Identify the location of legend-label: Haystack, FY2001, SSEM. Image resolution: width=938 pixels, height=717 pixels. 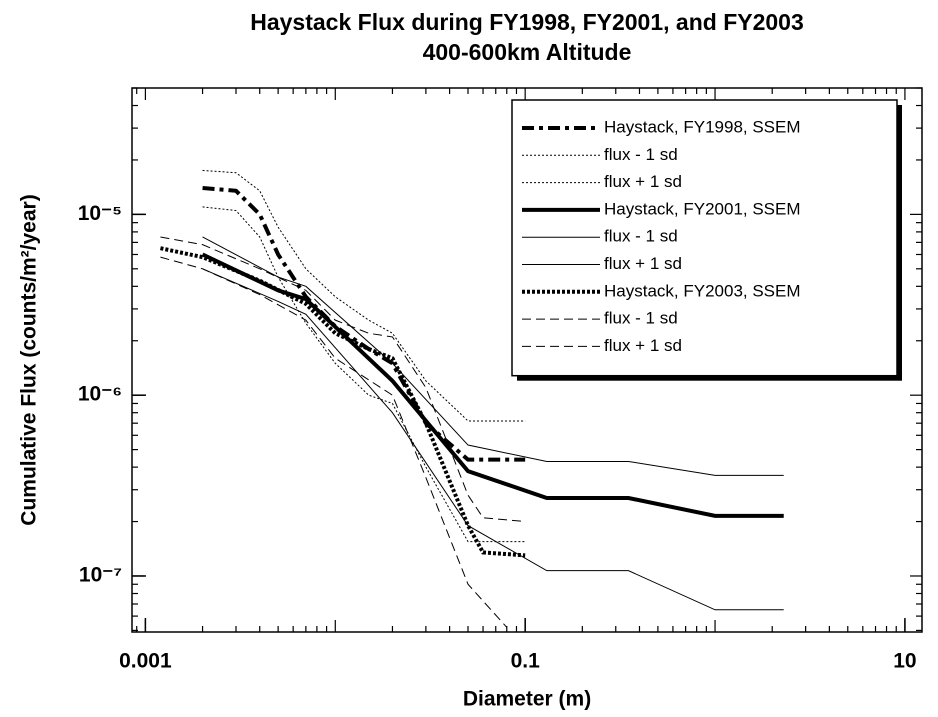
(702, 208).